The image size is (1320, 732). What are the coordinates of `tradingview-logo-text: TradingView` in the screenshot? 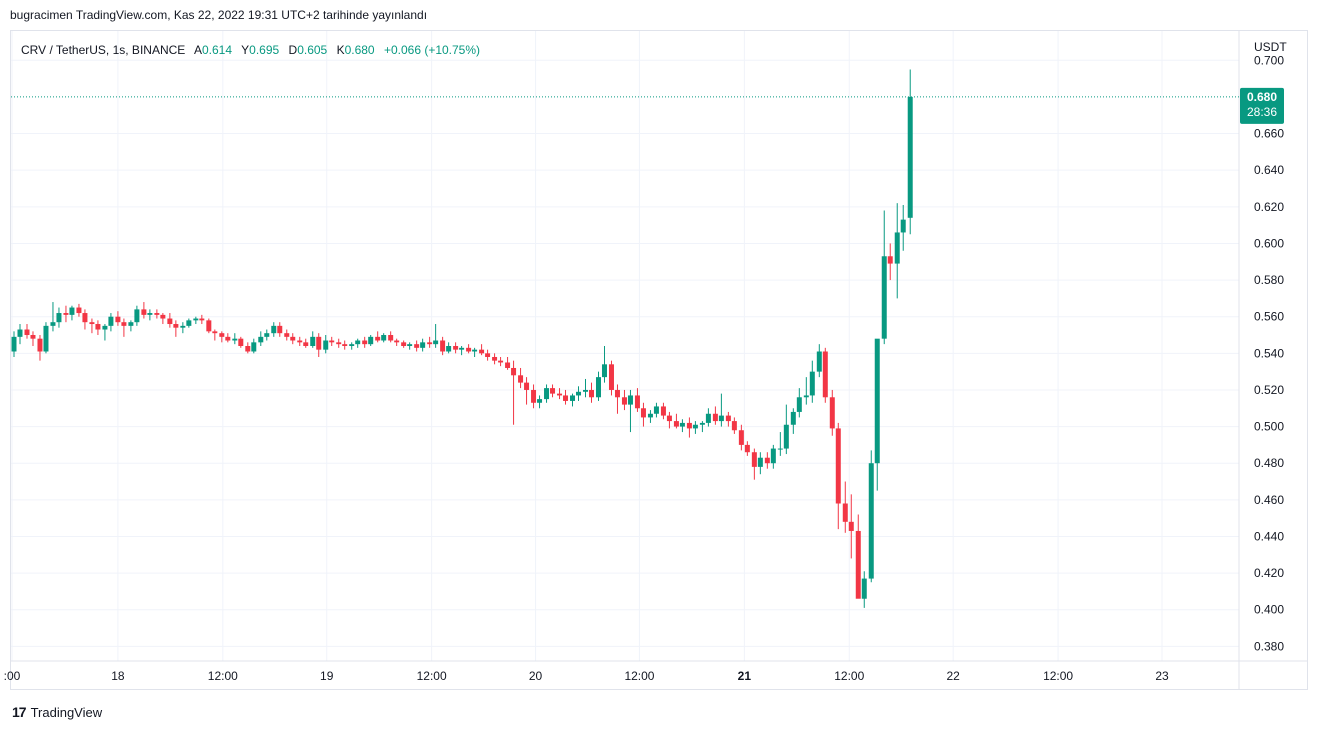 It's located at (66, 712).